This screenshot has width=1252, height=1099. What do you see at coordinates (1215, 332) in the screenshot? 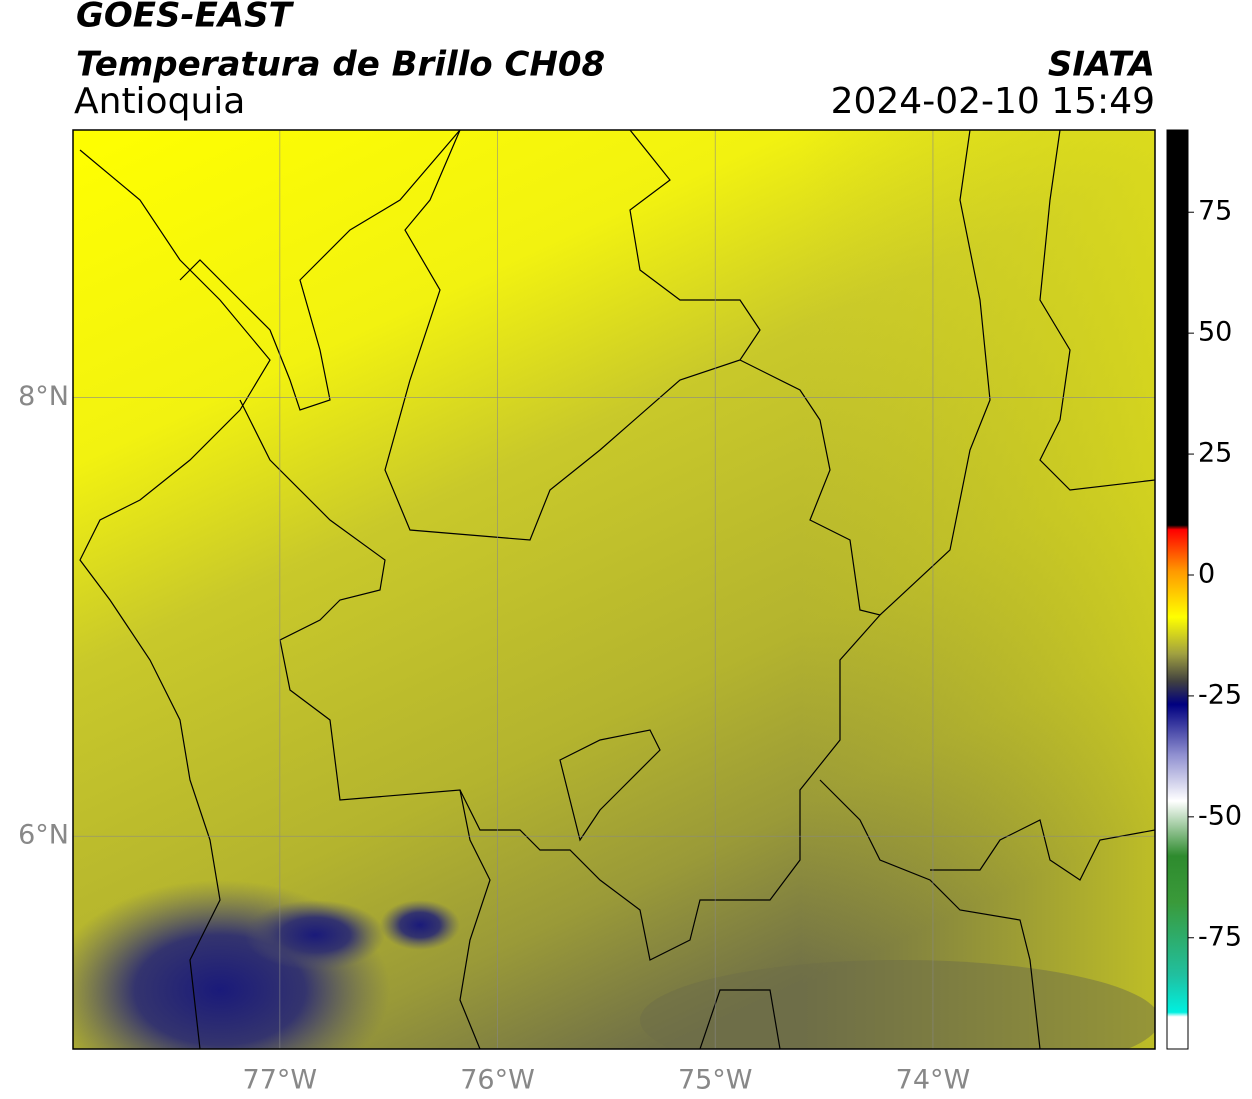
I see `colorbar-tick-label: 50` at bounding box center [1215, 332].